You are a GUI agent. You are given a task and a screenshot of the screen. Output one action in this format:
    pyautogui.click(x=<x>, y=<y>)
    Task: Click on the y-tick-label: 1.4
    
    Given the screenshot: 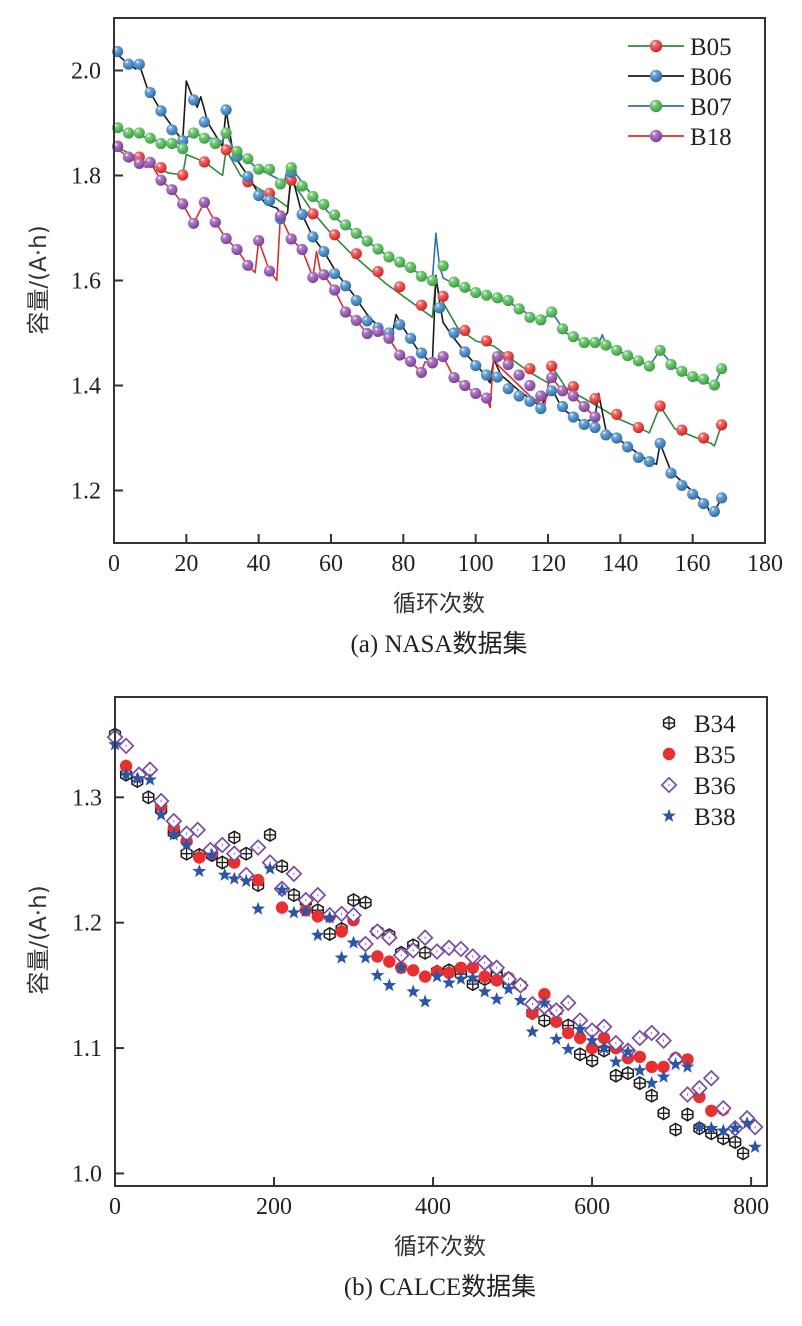 What is the action you would take?
    pyautogui.click(x=86, y=387)
    